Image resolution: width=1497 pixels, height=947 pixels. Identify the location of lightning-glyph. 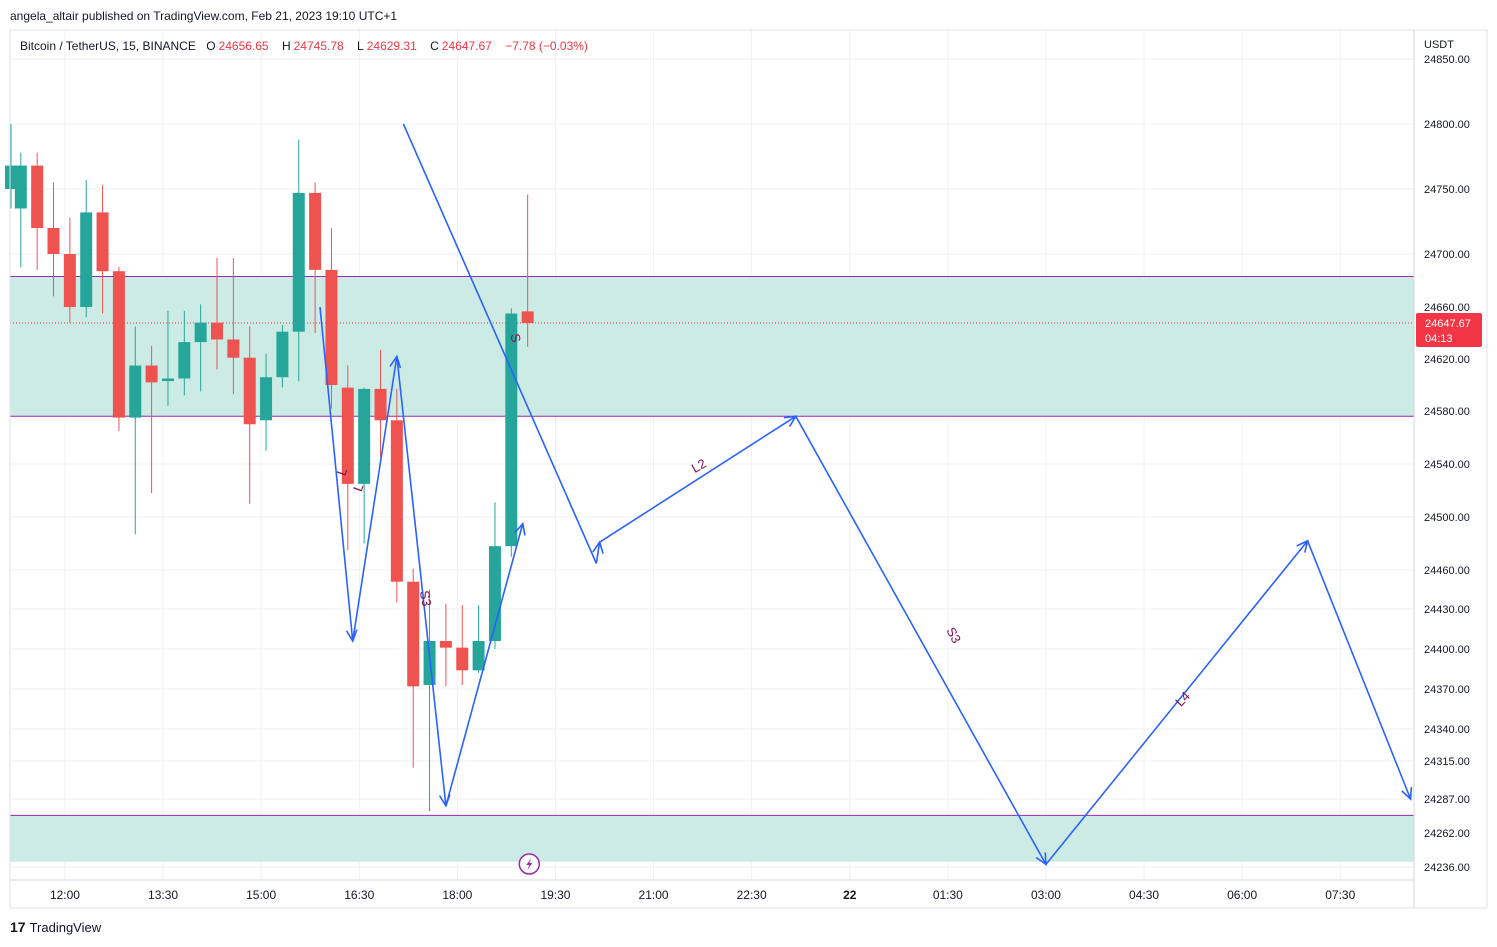
(529, 864).